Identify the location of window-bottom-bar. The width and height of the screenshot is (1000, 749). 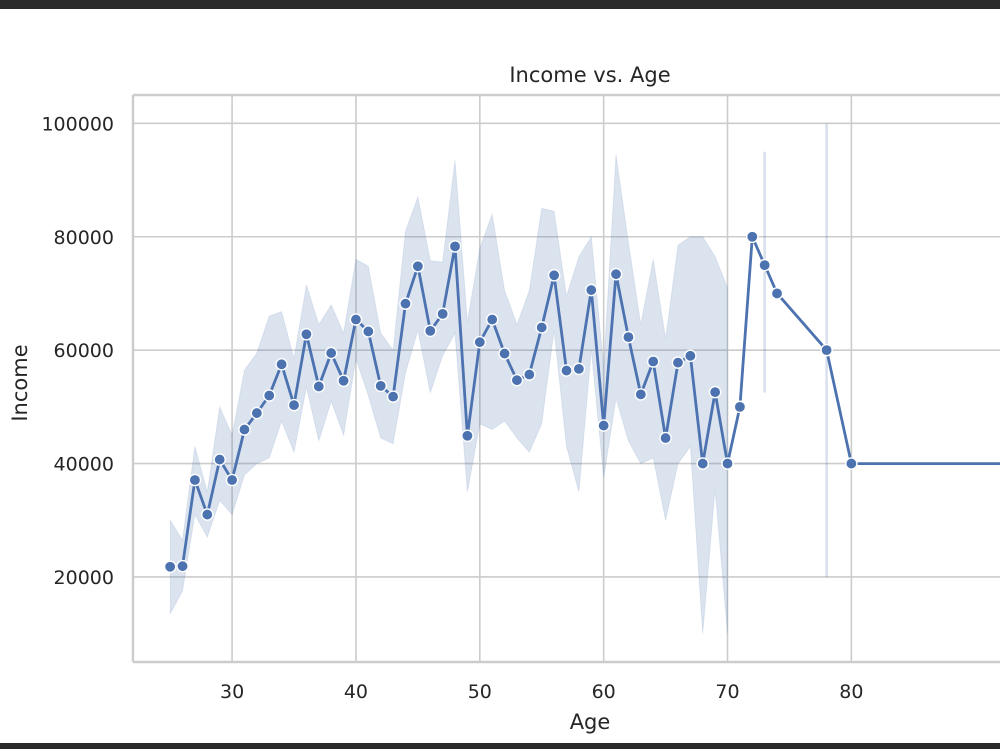
(500, 746).